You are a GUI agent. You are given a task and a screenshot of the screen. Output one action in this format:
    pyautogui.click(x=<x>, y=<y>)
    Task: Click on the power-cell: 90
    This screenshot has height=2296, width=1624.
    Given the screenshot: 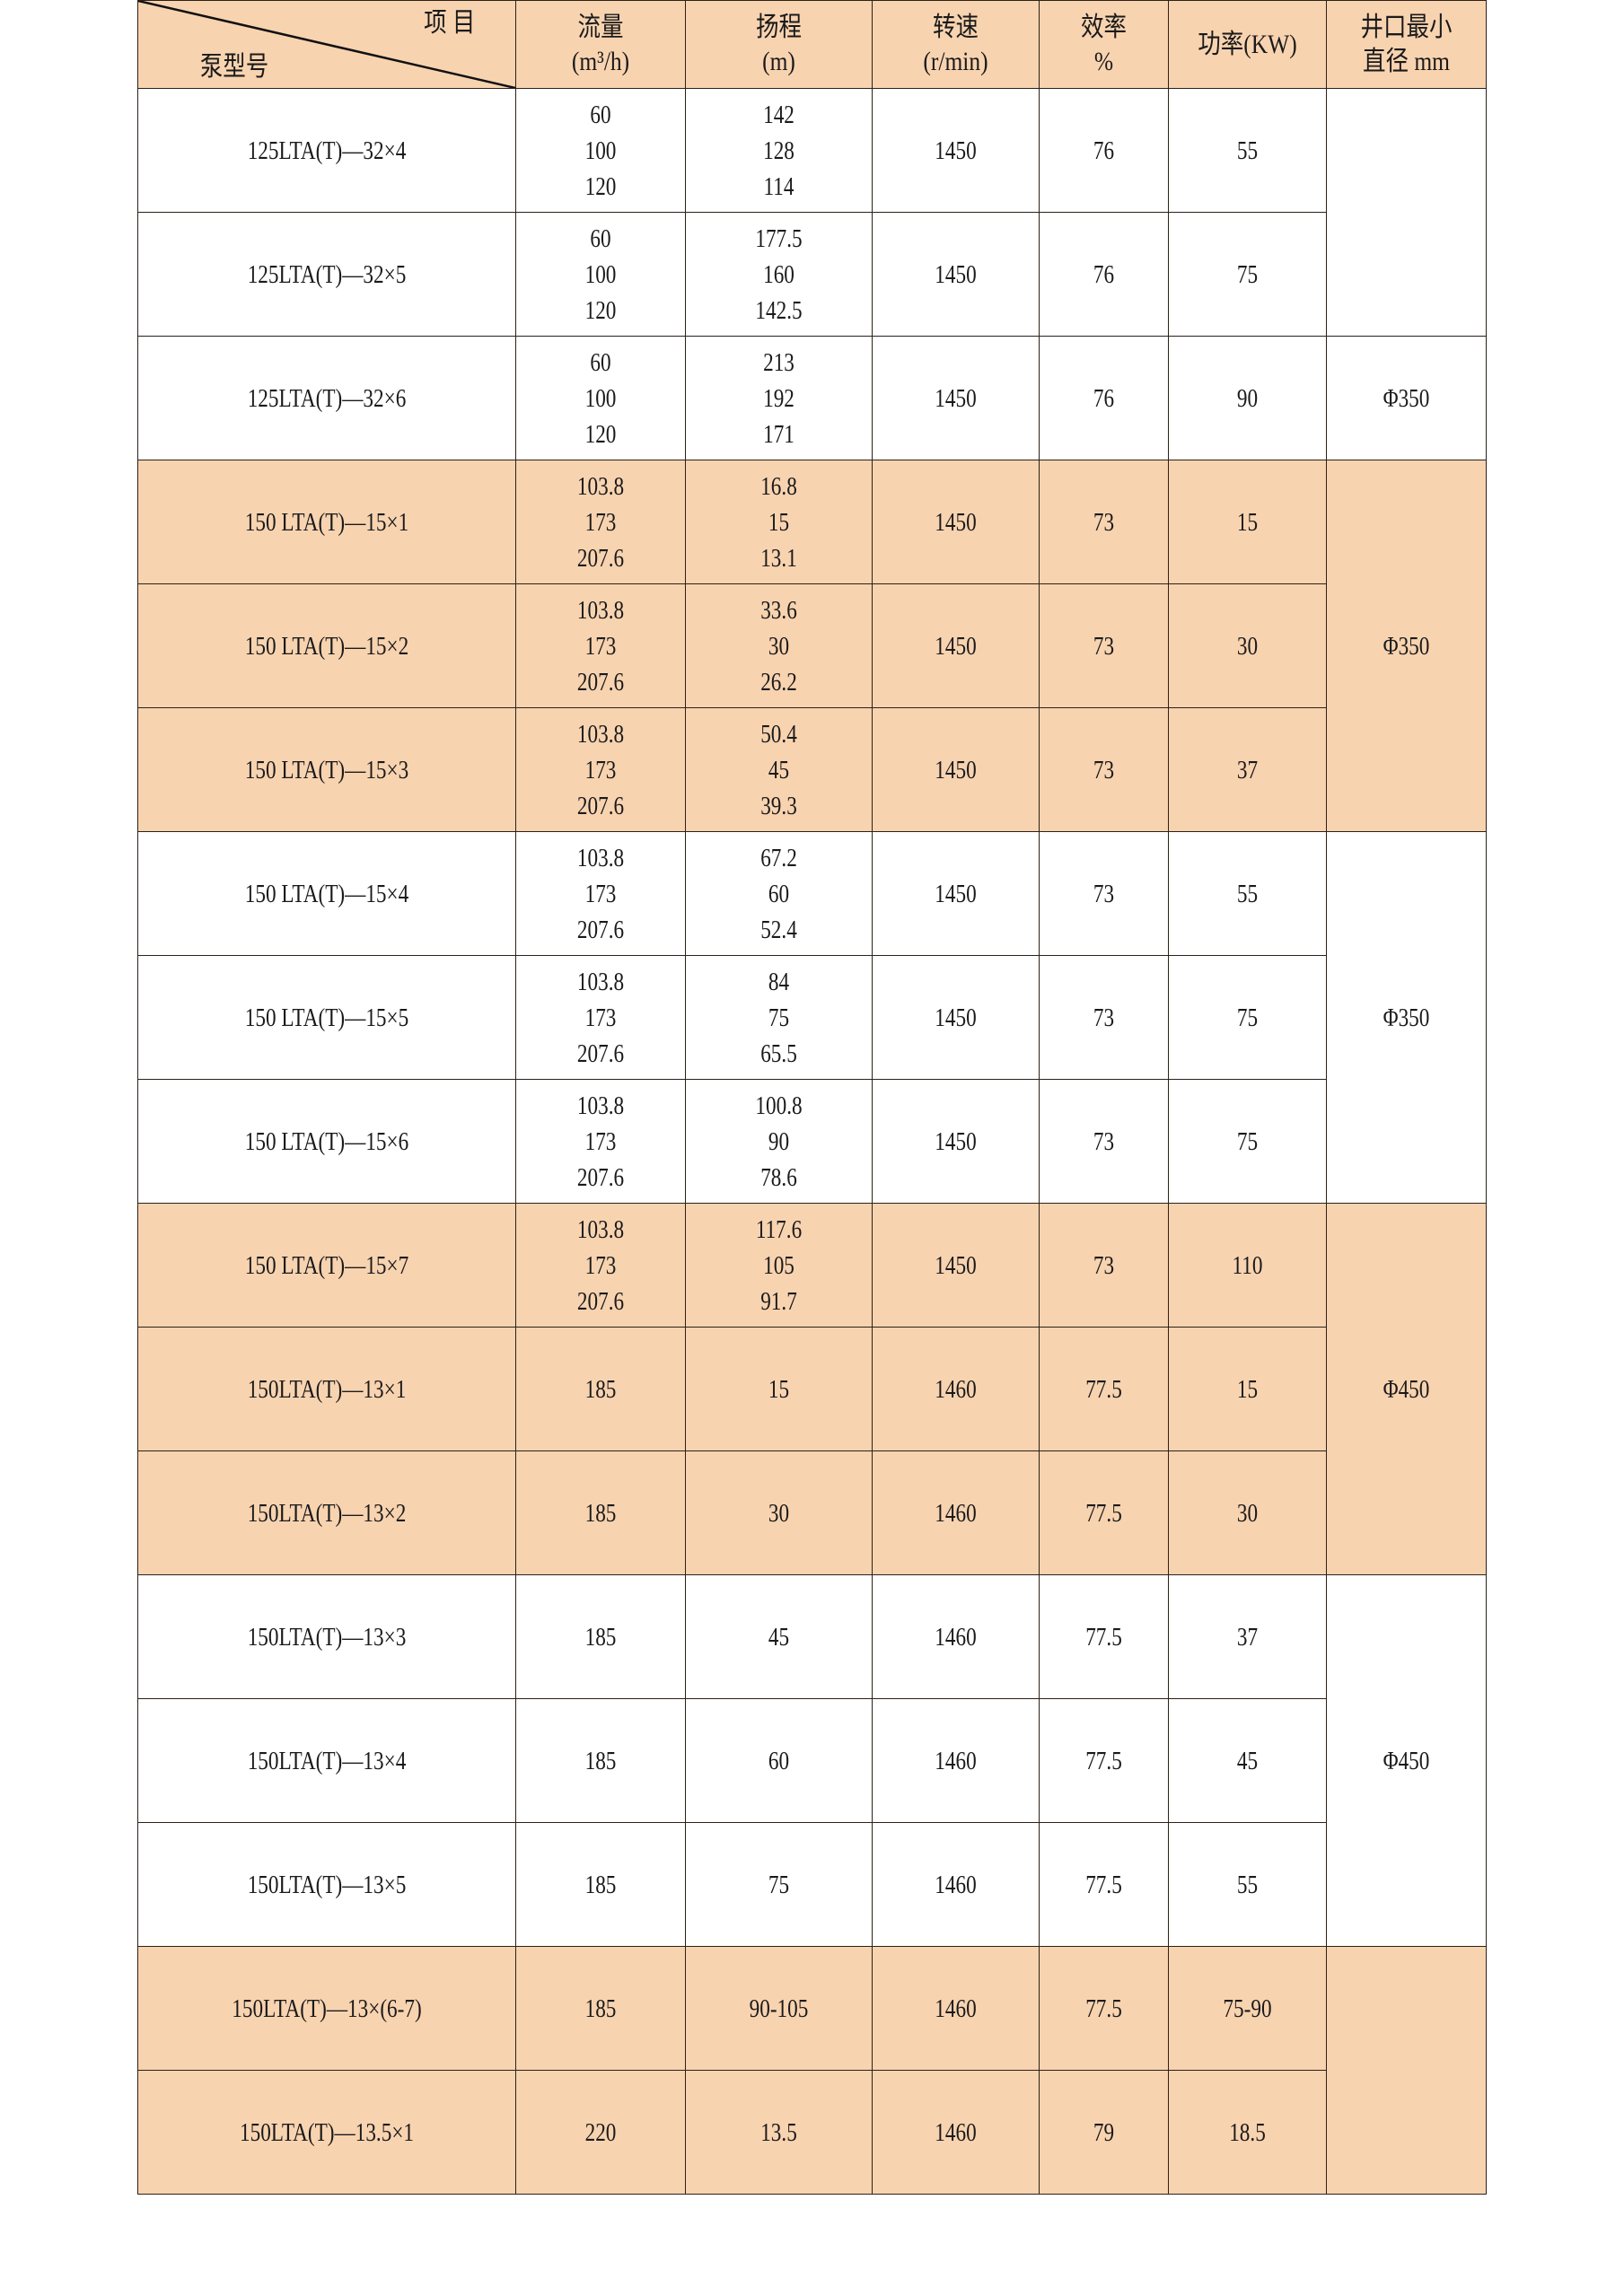 What is the action you would take?
    pyautogui.click(x=1247, y=398)
    